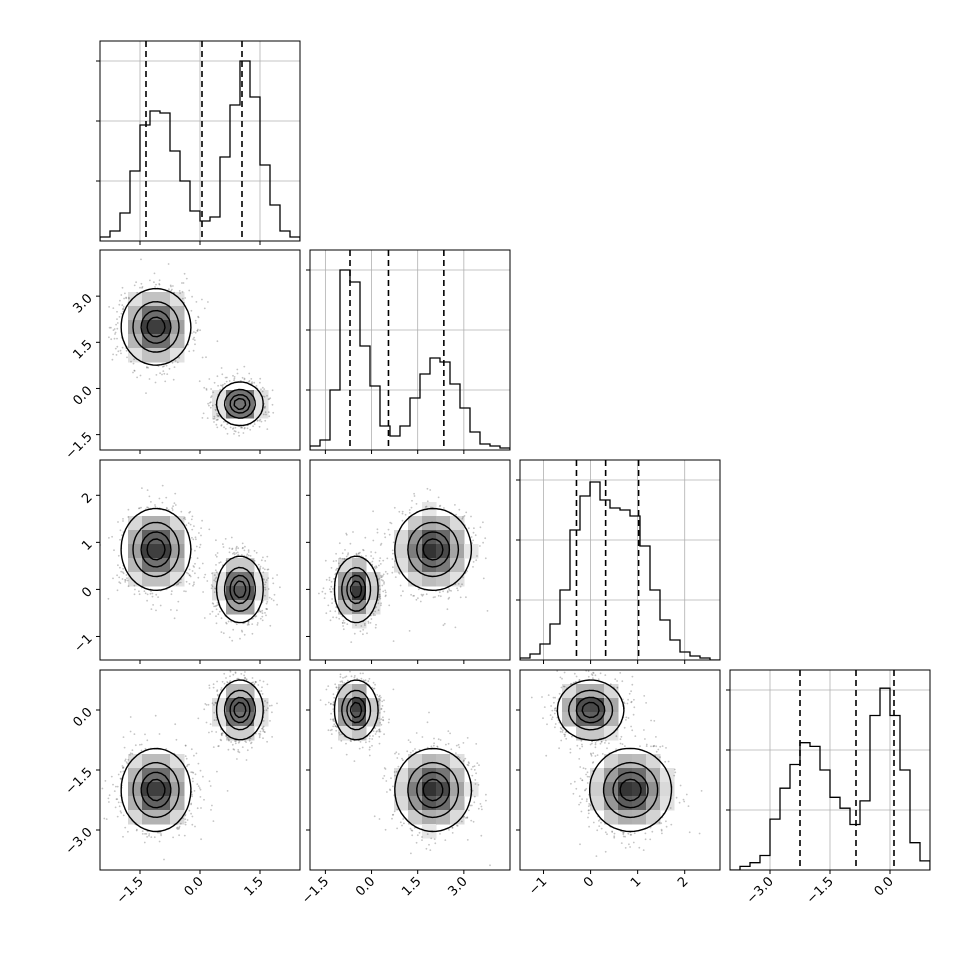  Describe the element at coordinates (82, 717) in the screenshot. I see `y-tick-label: 0.0` at that location.